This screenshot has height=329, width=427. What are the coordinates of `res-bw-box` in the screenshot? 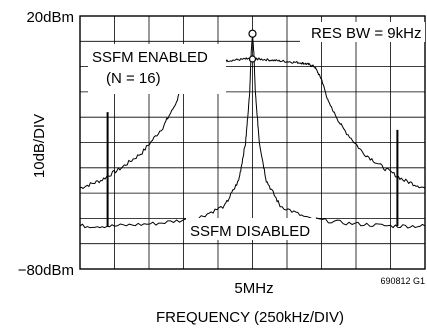 It's located at (362, 32).